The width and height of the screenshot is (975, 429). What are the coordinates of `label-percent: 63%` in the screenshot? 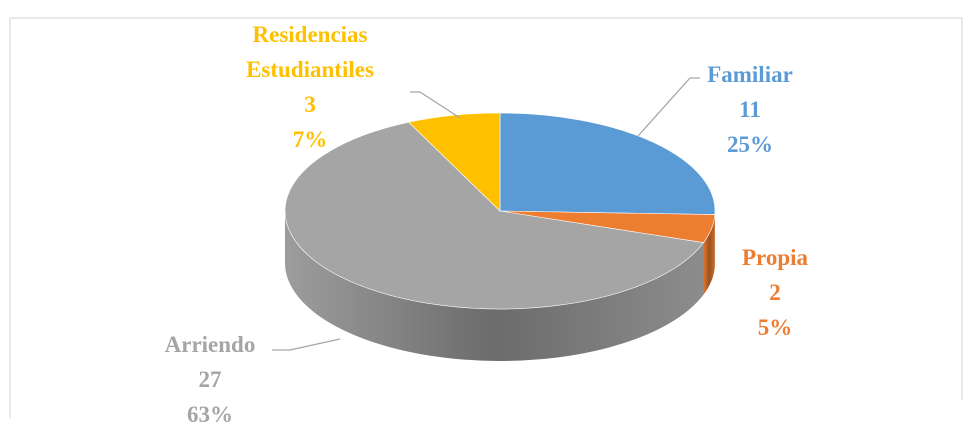 It's located at (210, 414).